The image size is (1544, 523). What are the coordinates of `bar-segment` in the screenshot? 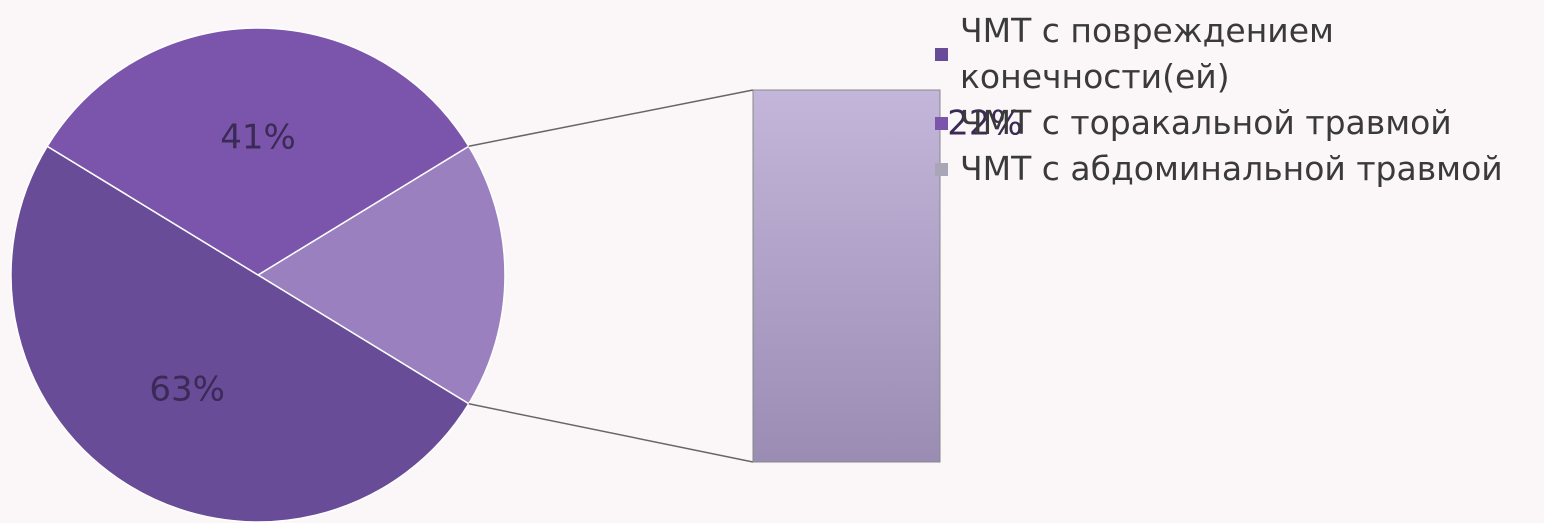 It's located at (846, 276).